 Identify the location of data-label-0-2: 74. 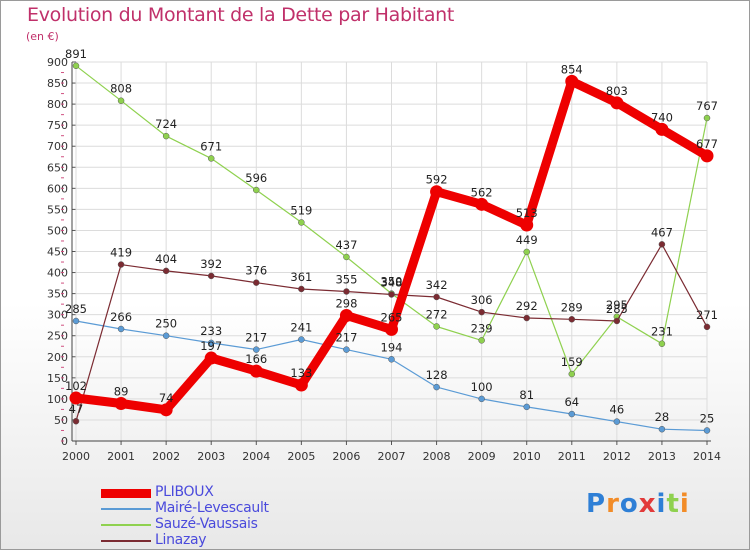
(166, 398).